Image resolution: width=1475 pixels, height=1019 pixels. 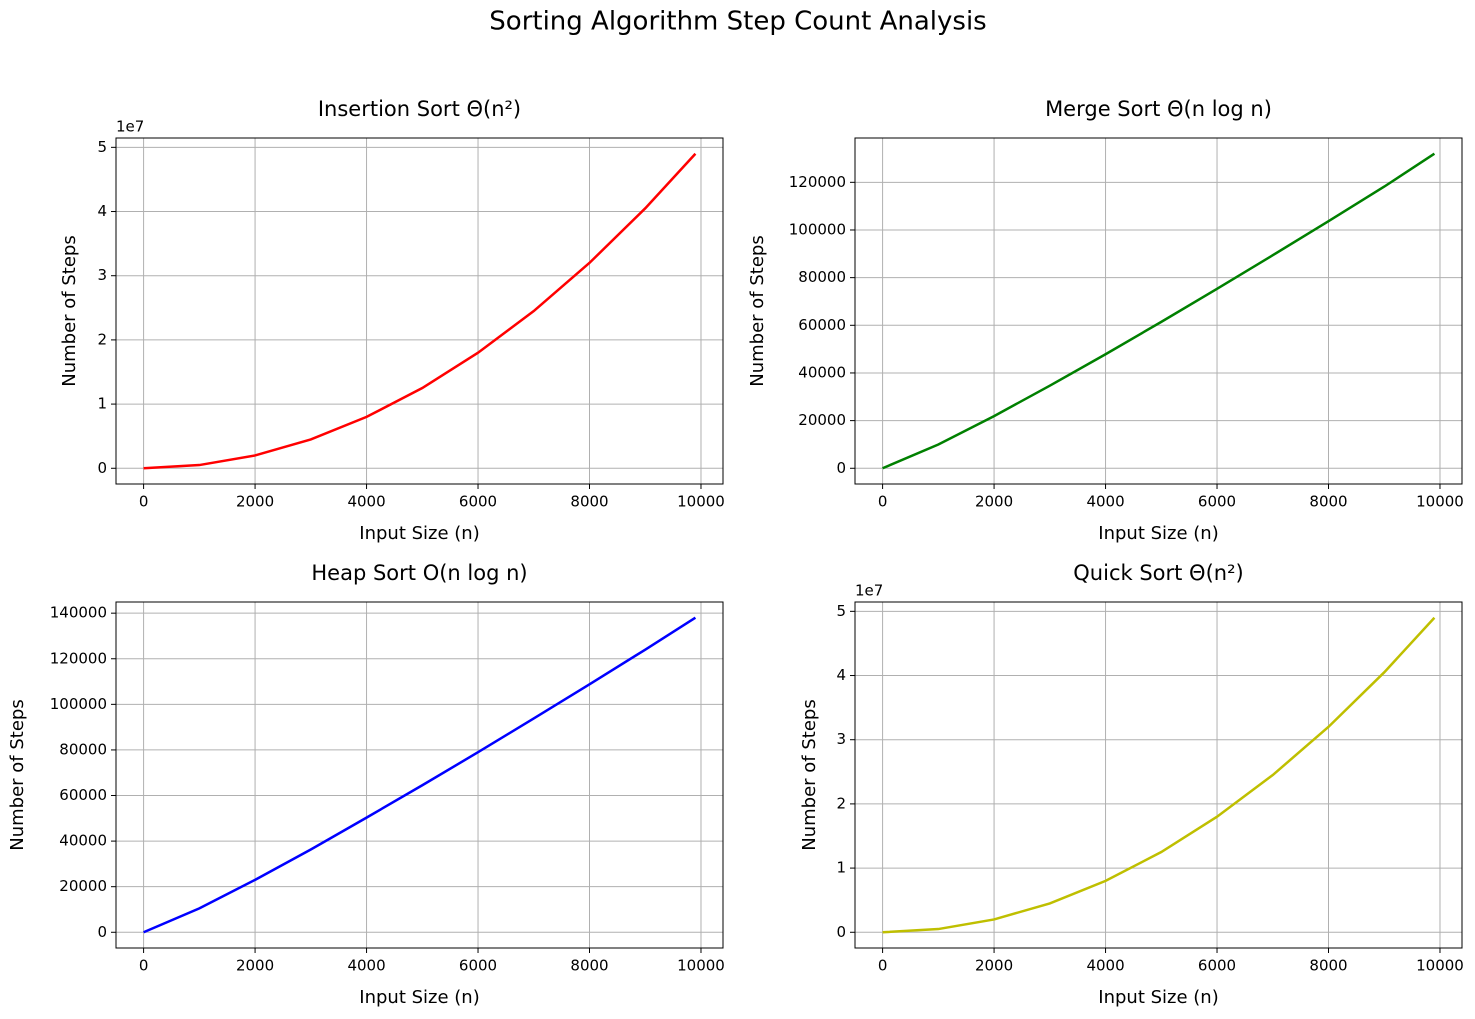 What do you see at coordinates (78, 613) in the screenshot?
I see `y-tick-label: 140000` at bounding box center [78, 613].